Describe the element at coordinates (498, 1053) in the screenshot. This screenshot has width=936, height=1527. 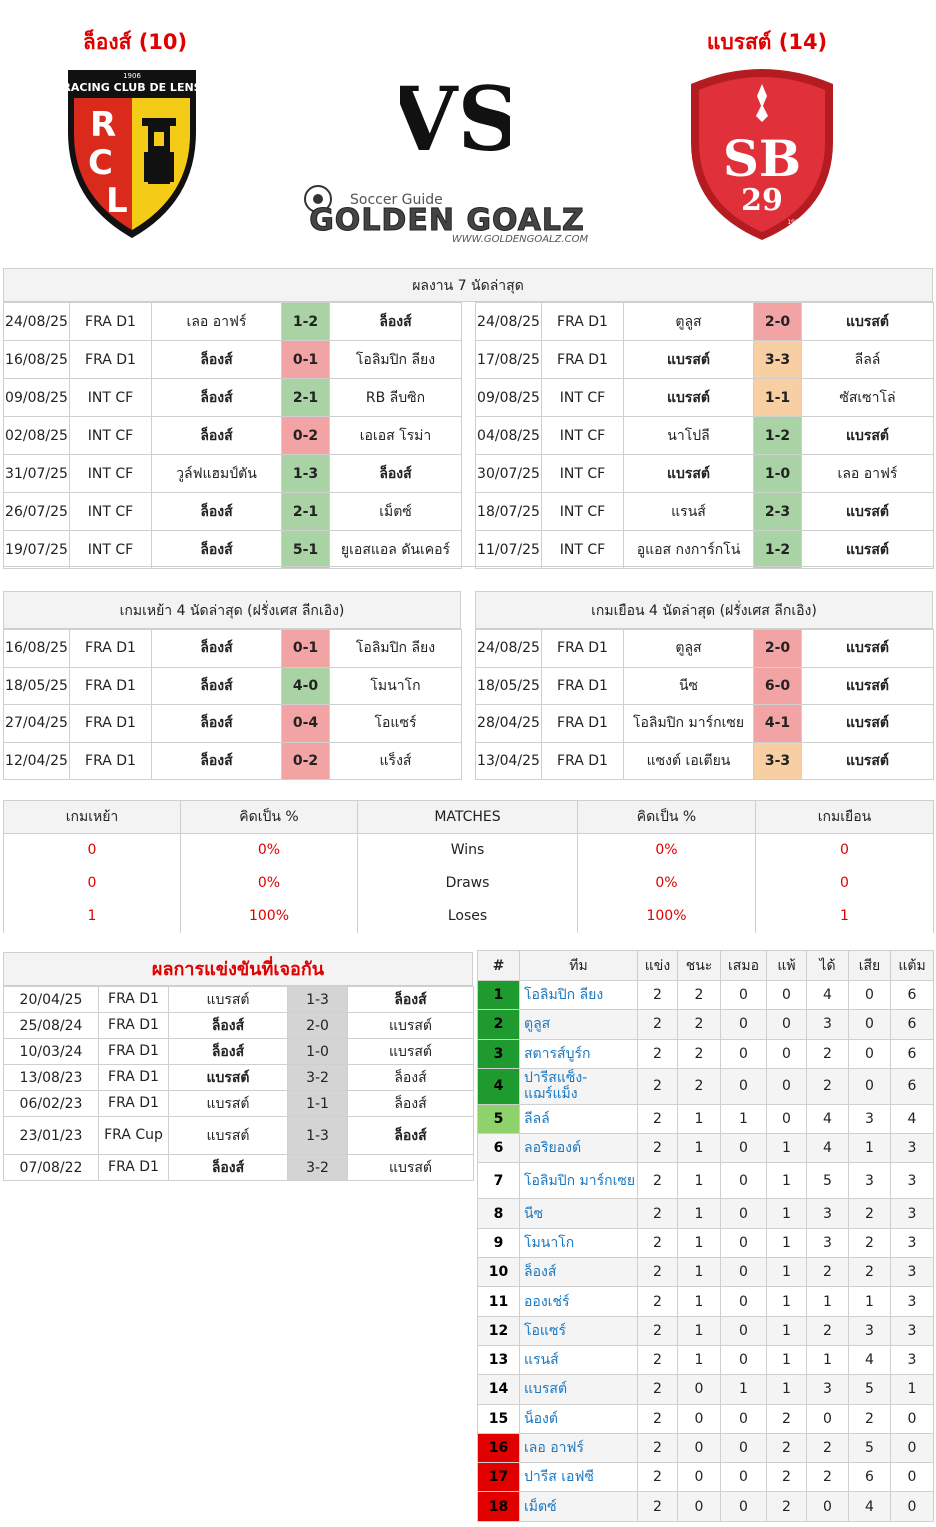
I see `standings-rank: 3` at that location.